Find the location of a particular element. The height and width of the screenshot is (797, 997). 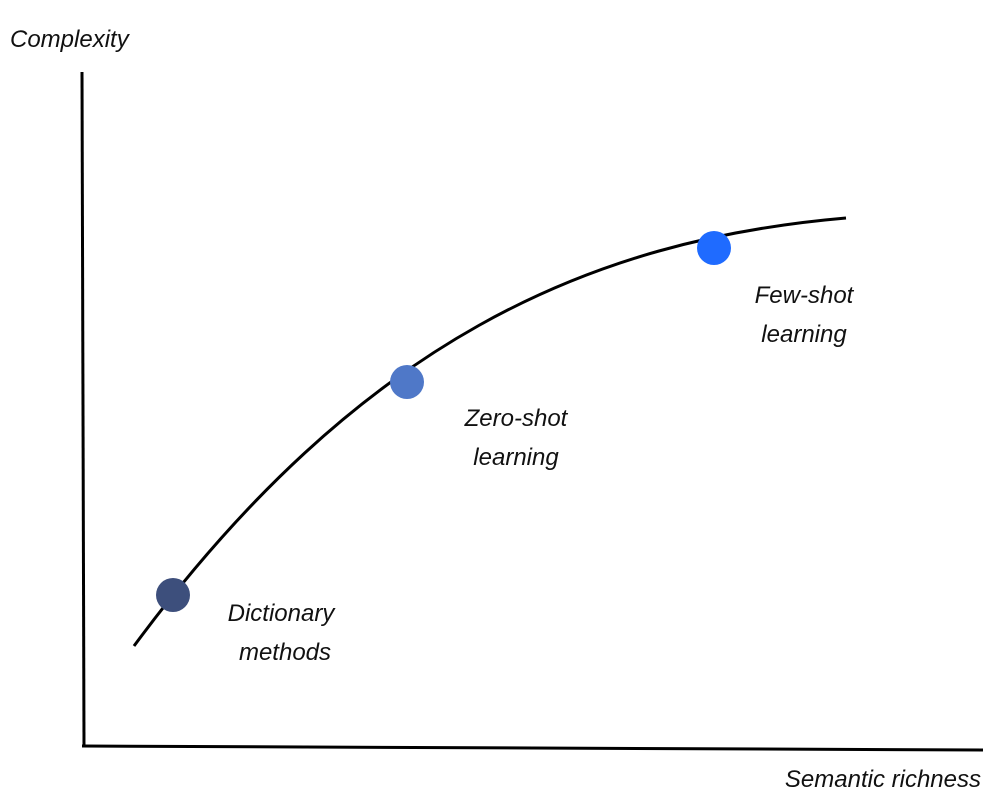

point-few-shot-learning is located at coordinates (714, 248).